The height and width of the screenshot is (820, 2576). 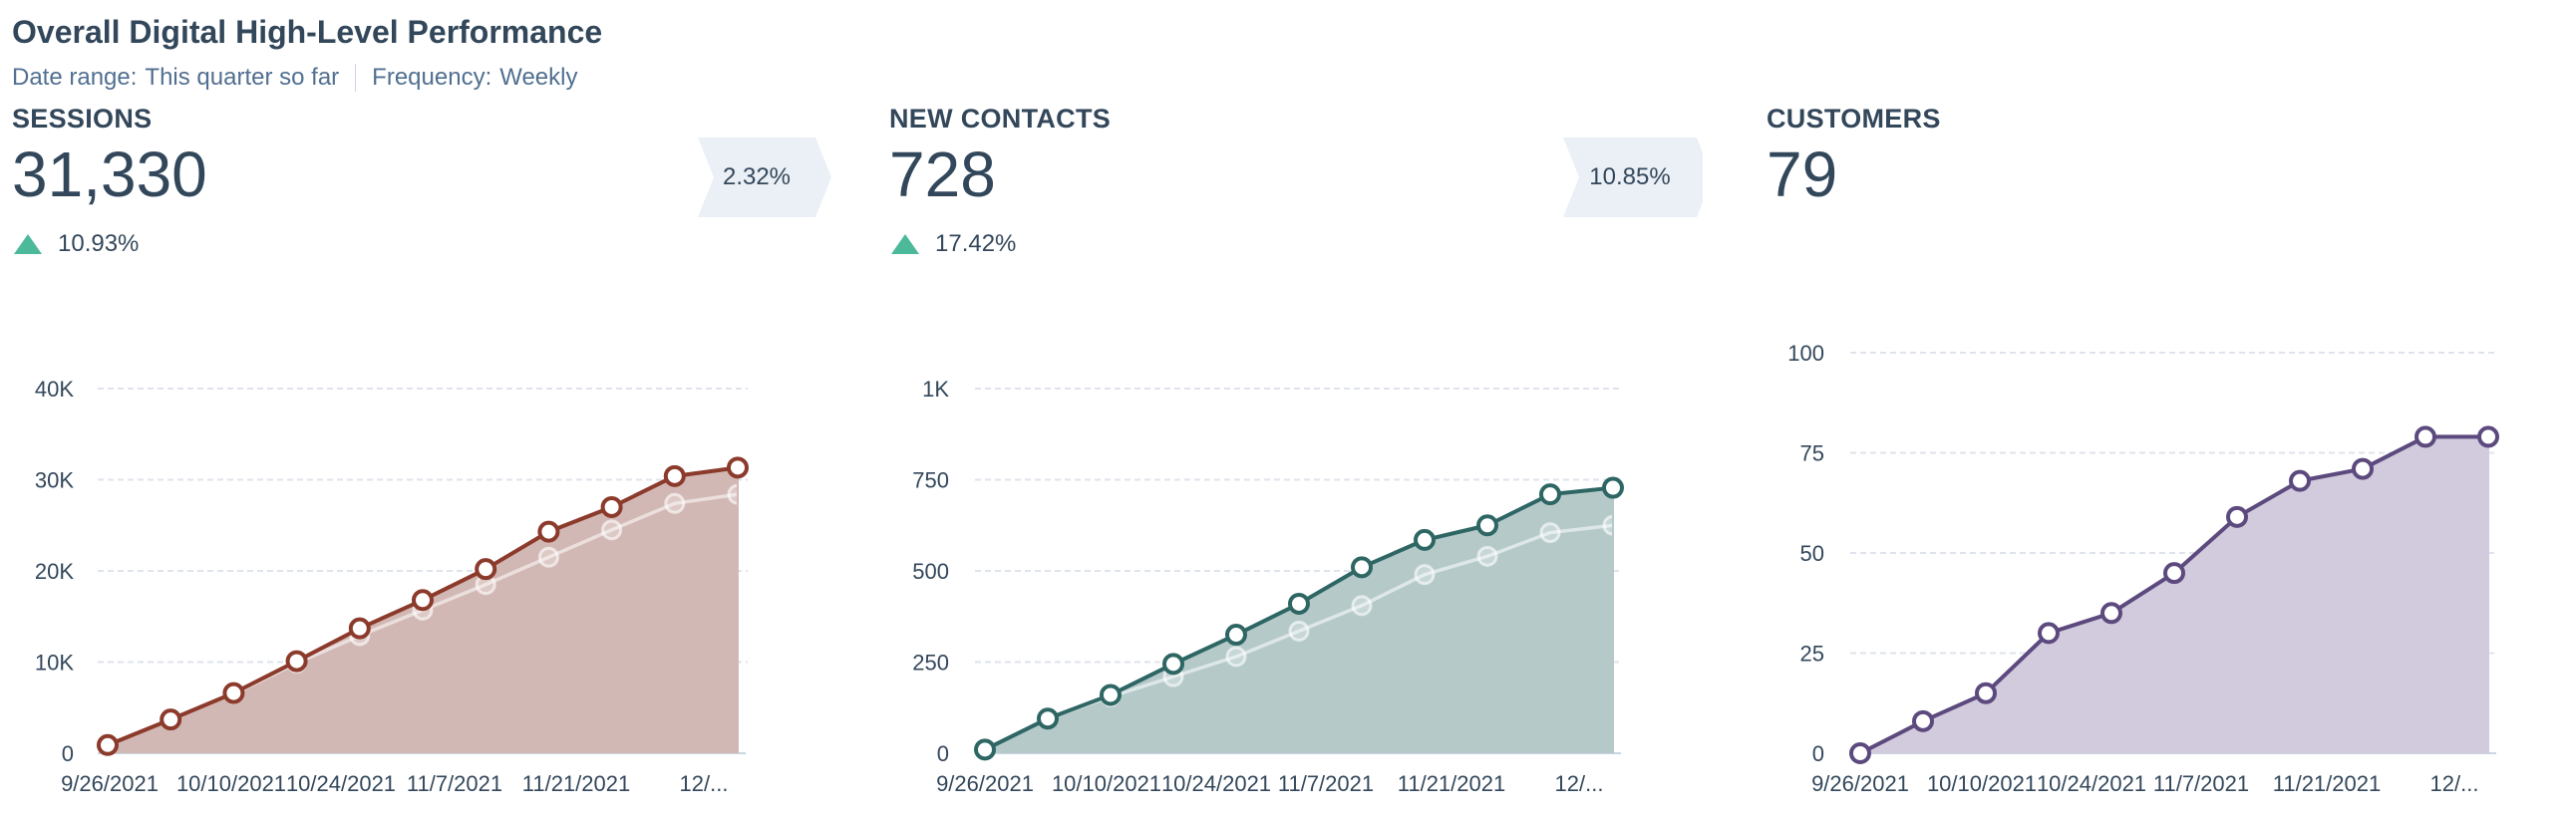 What do you see at coordinates (1228, 244) in the screenshot?
I see `metric-change: 17.42%` at bounding box center [1228, 244].